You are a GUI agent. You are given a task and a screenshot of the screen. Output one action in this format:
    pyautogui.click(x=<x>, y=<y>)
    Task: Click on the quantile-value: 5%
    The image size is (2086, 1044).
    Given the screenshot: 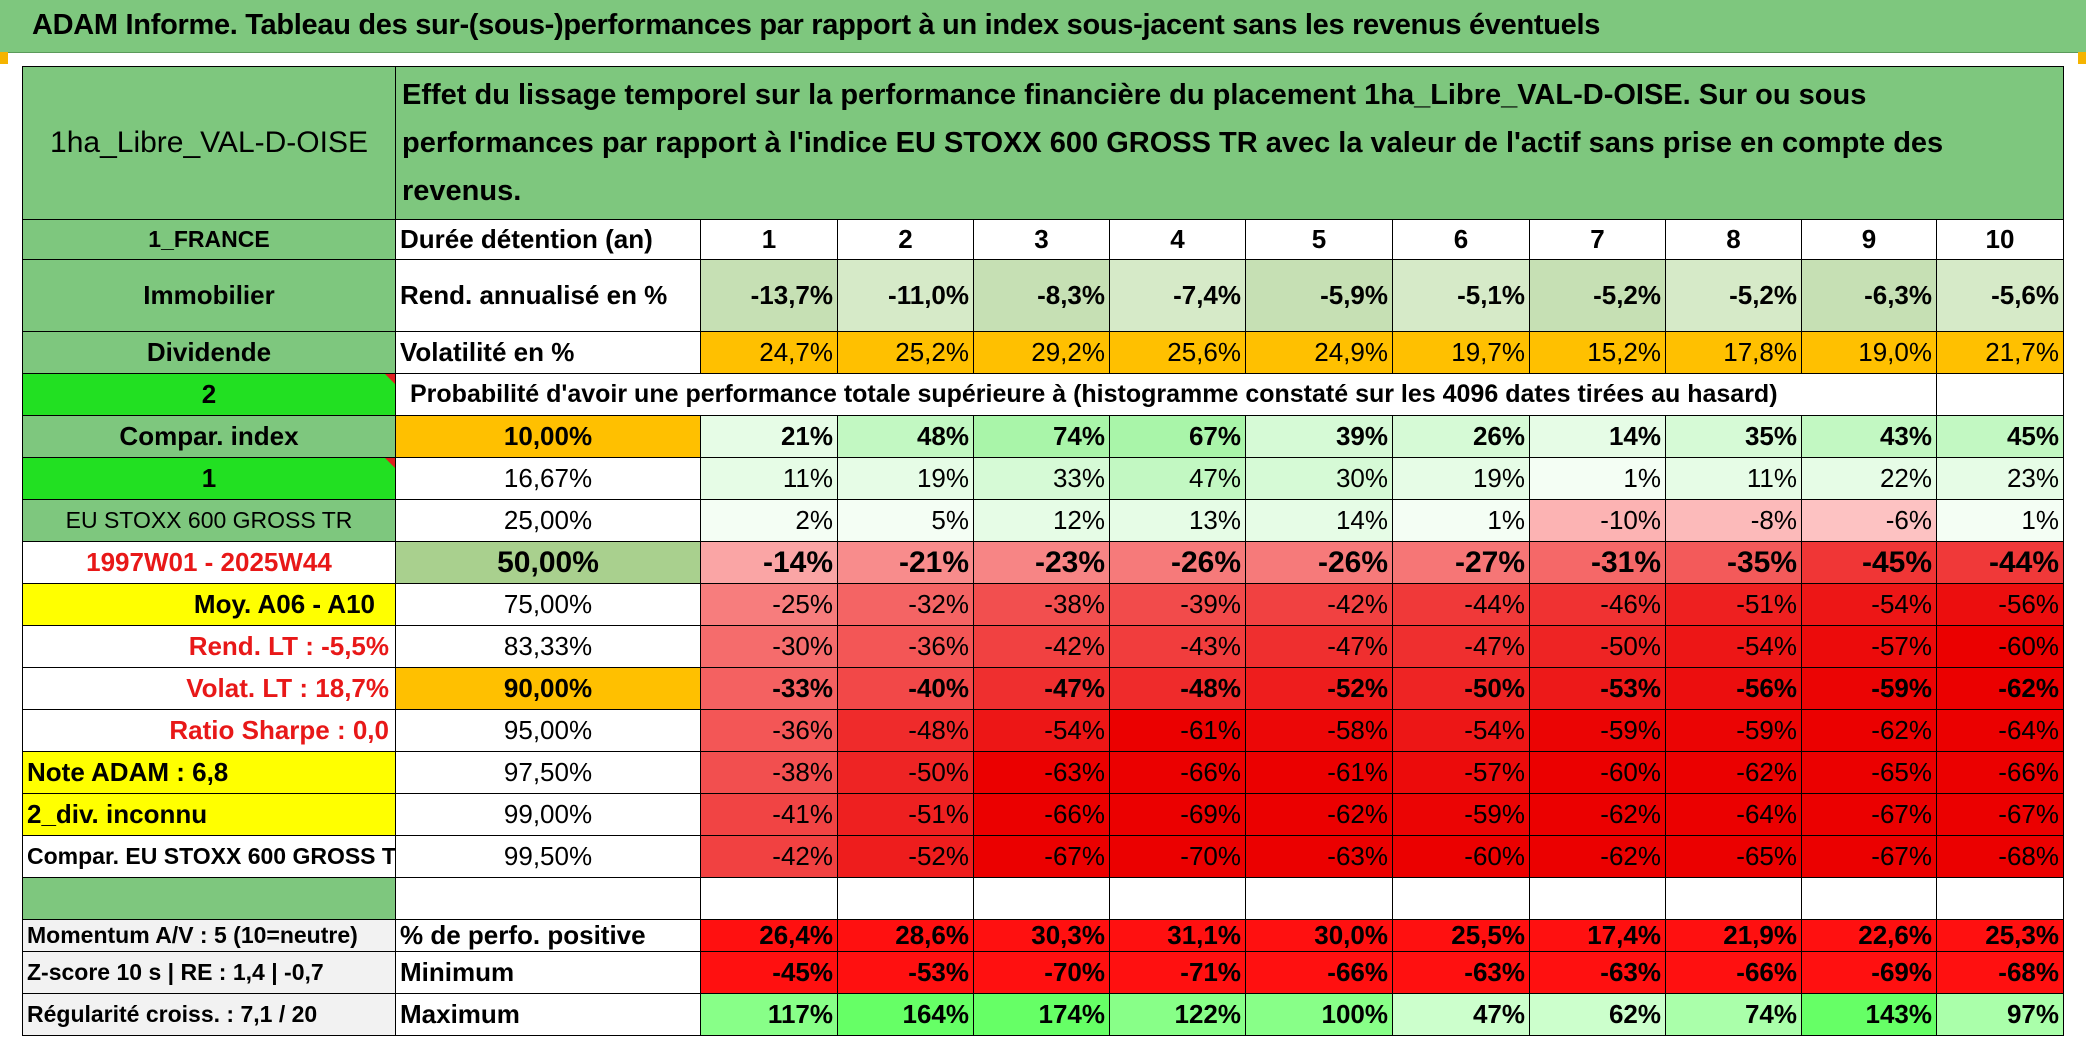 What is the action you would take?
    pyautogui.click(x=905, y=520)
    